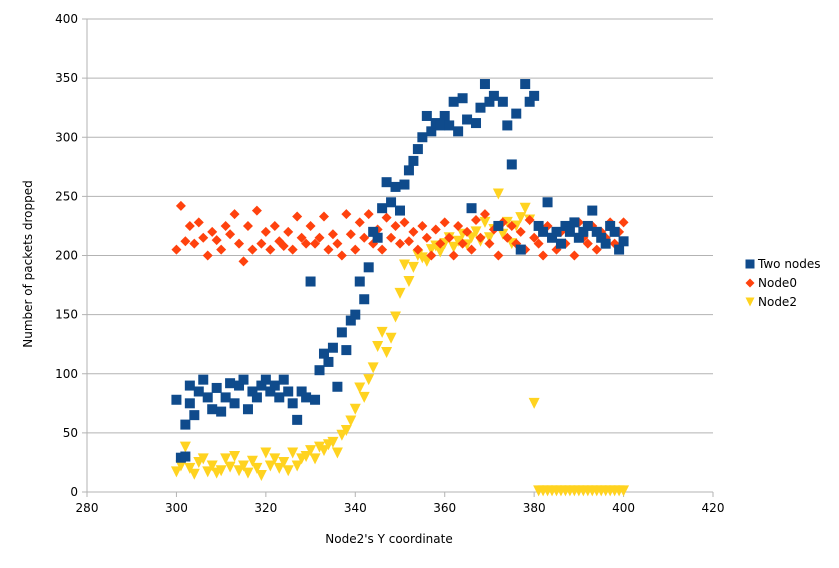  What do you see at coordinates (777, 283) in the screenshot?
I see `legend-label: Node0` at bounding box center [777, 283].